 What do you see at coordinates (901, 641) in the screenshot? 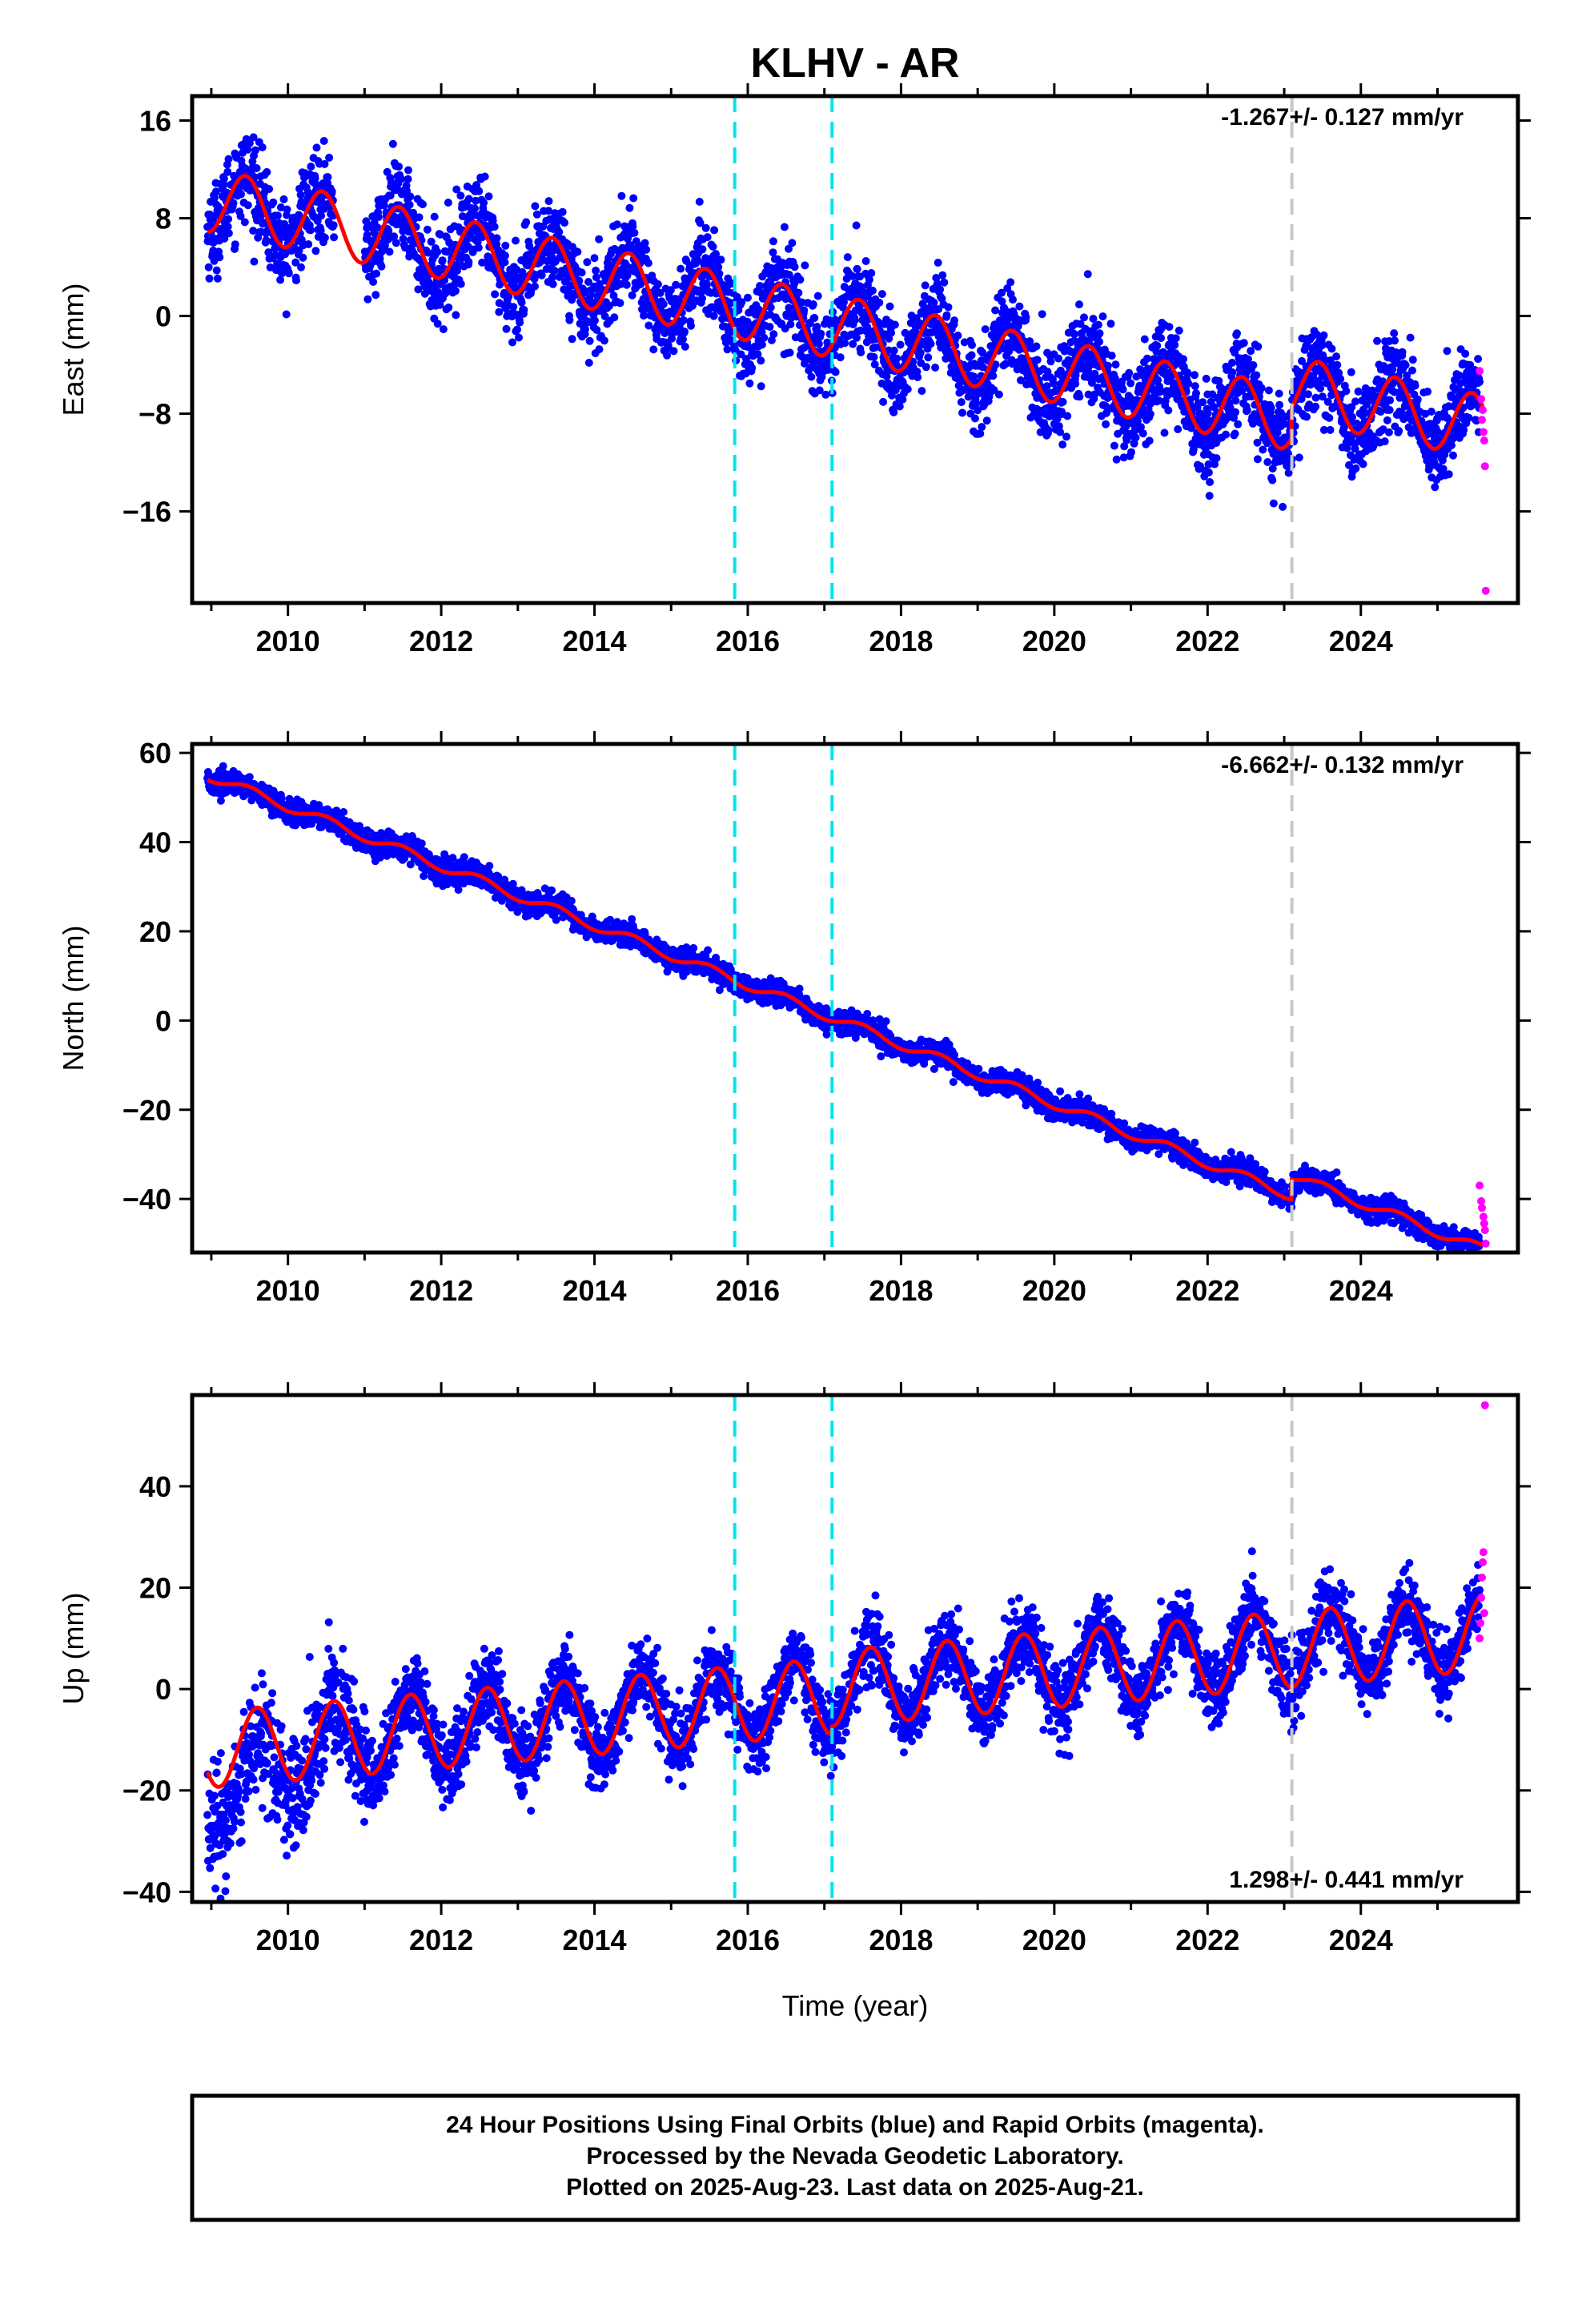
I see `x-tick-label: 2018` at bounding box center [901, 641].